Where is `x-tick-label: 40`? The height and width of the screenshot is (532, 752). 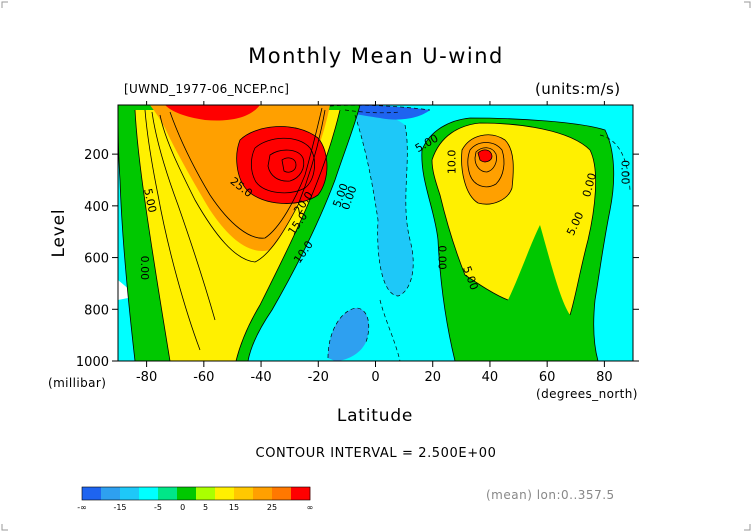 x-tick-label: 40 is located at coordinates (490, 377).